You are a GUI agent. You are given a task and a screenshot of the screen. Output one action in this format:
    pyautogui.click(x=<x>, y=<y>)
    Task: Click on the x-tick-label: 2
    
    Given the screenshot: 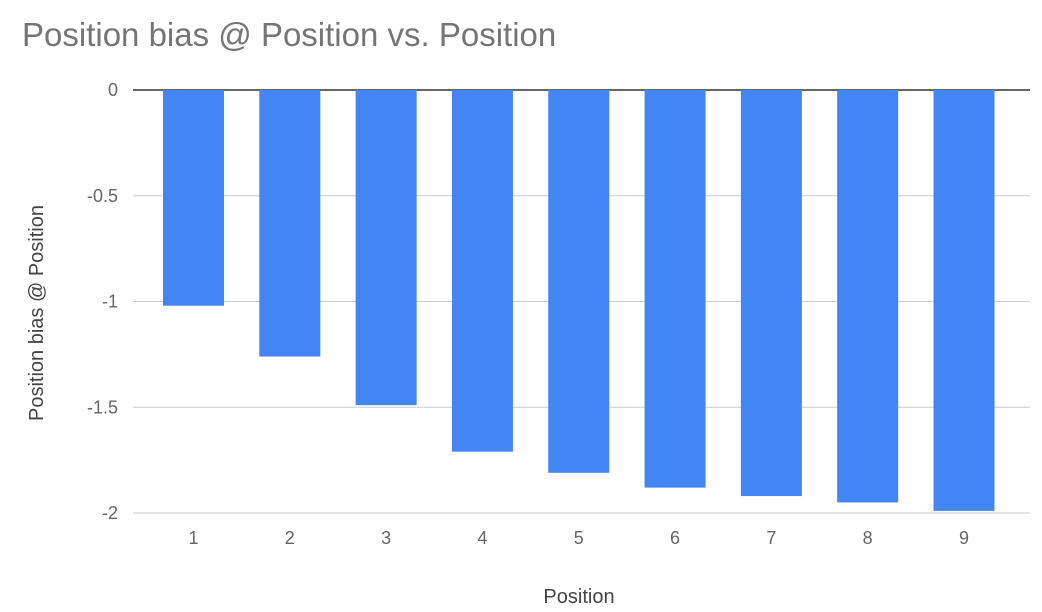 What is the action you would take?
    pyautogui.click(x=290, y=538)
    